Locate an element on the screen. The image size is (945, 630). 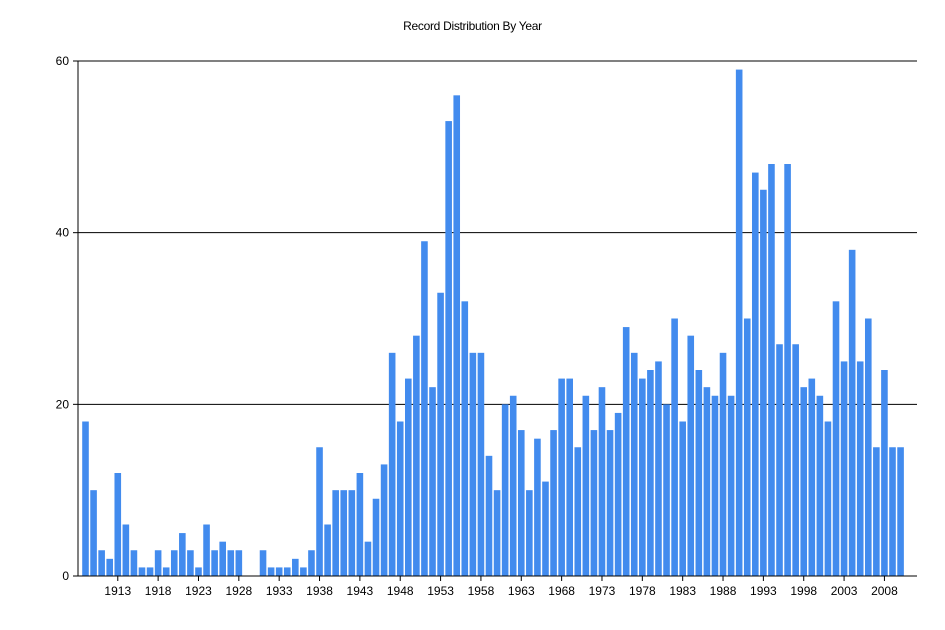
bar-1947 is located at coordinates (392, 464).